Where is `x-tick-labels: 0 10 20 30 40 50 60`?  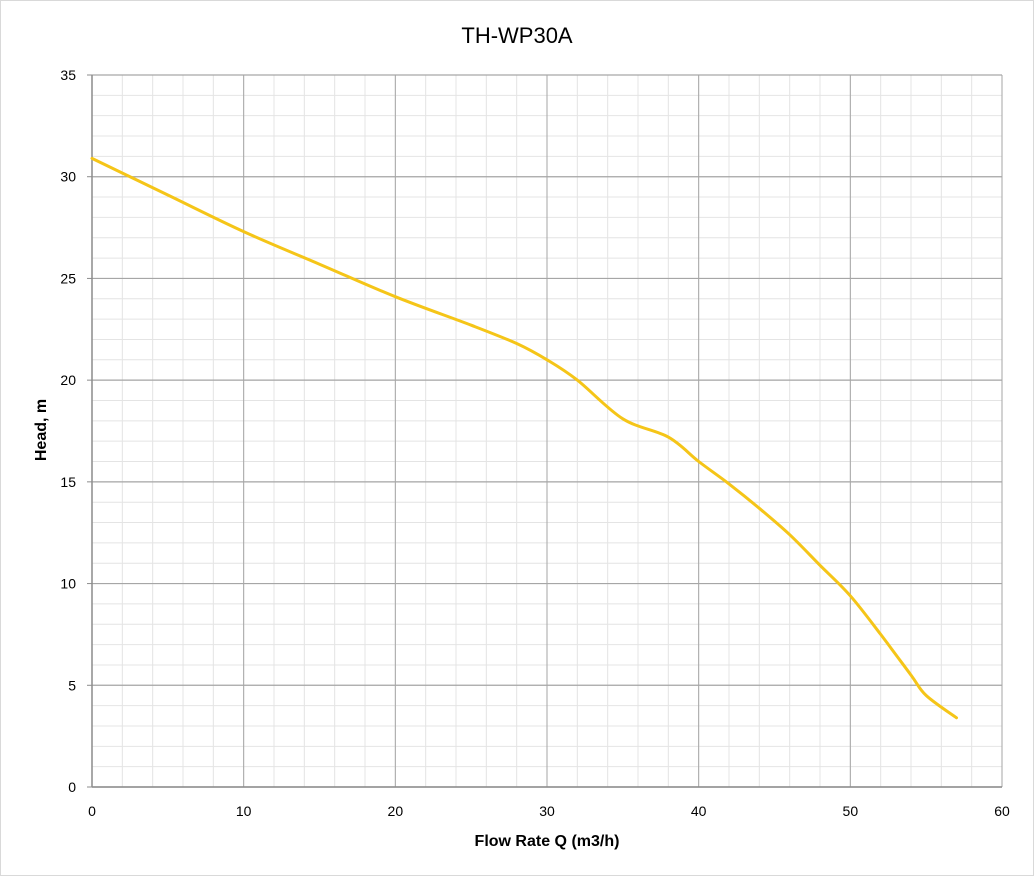 x-tick-labels: 0 10 20 30 40 50 60 is located at coordinates (549, 811).